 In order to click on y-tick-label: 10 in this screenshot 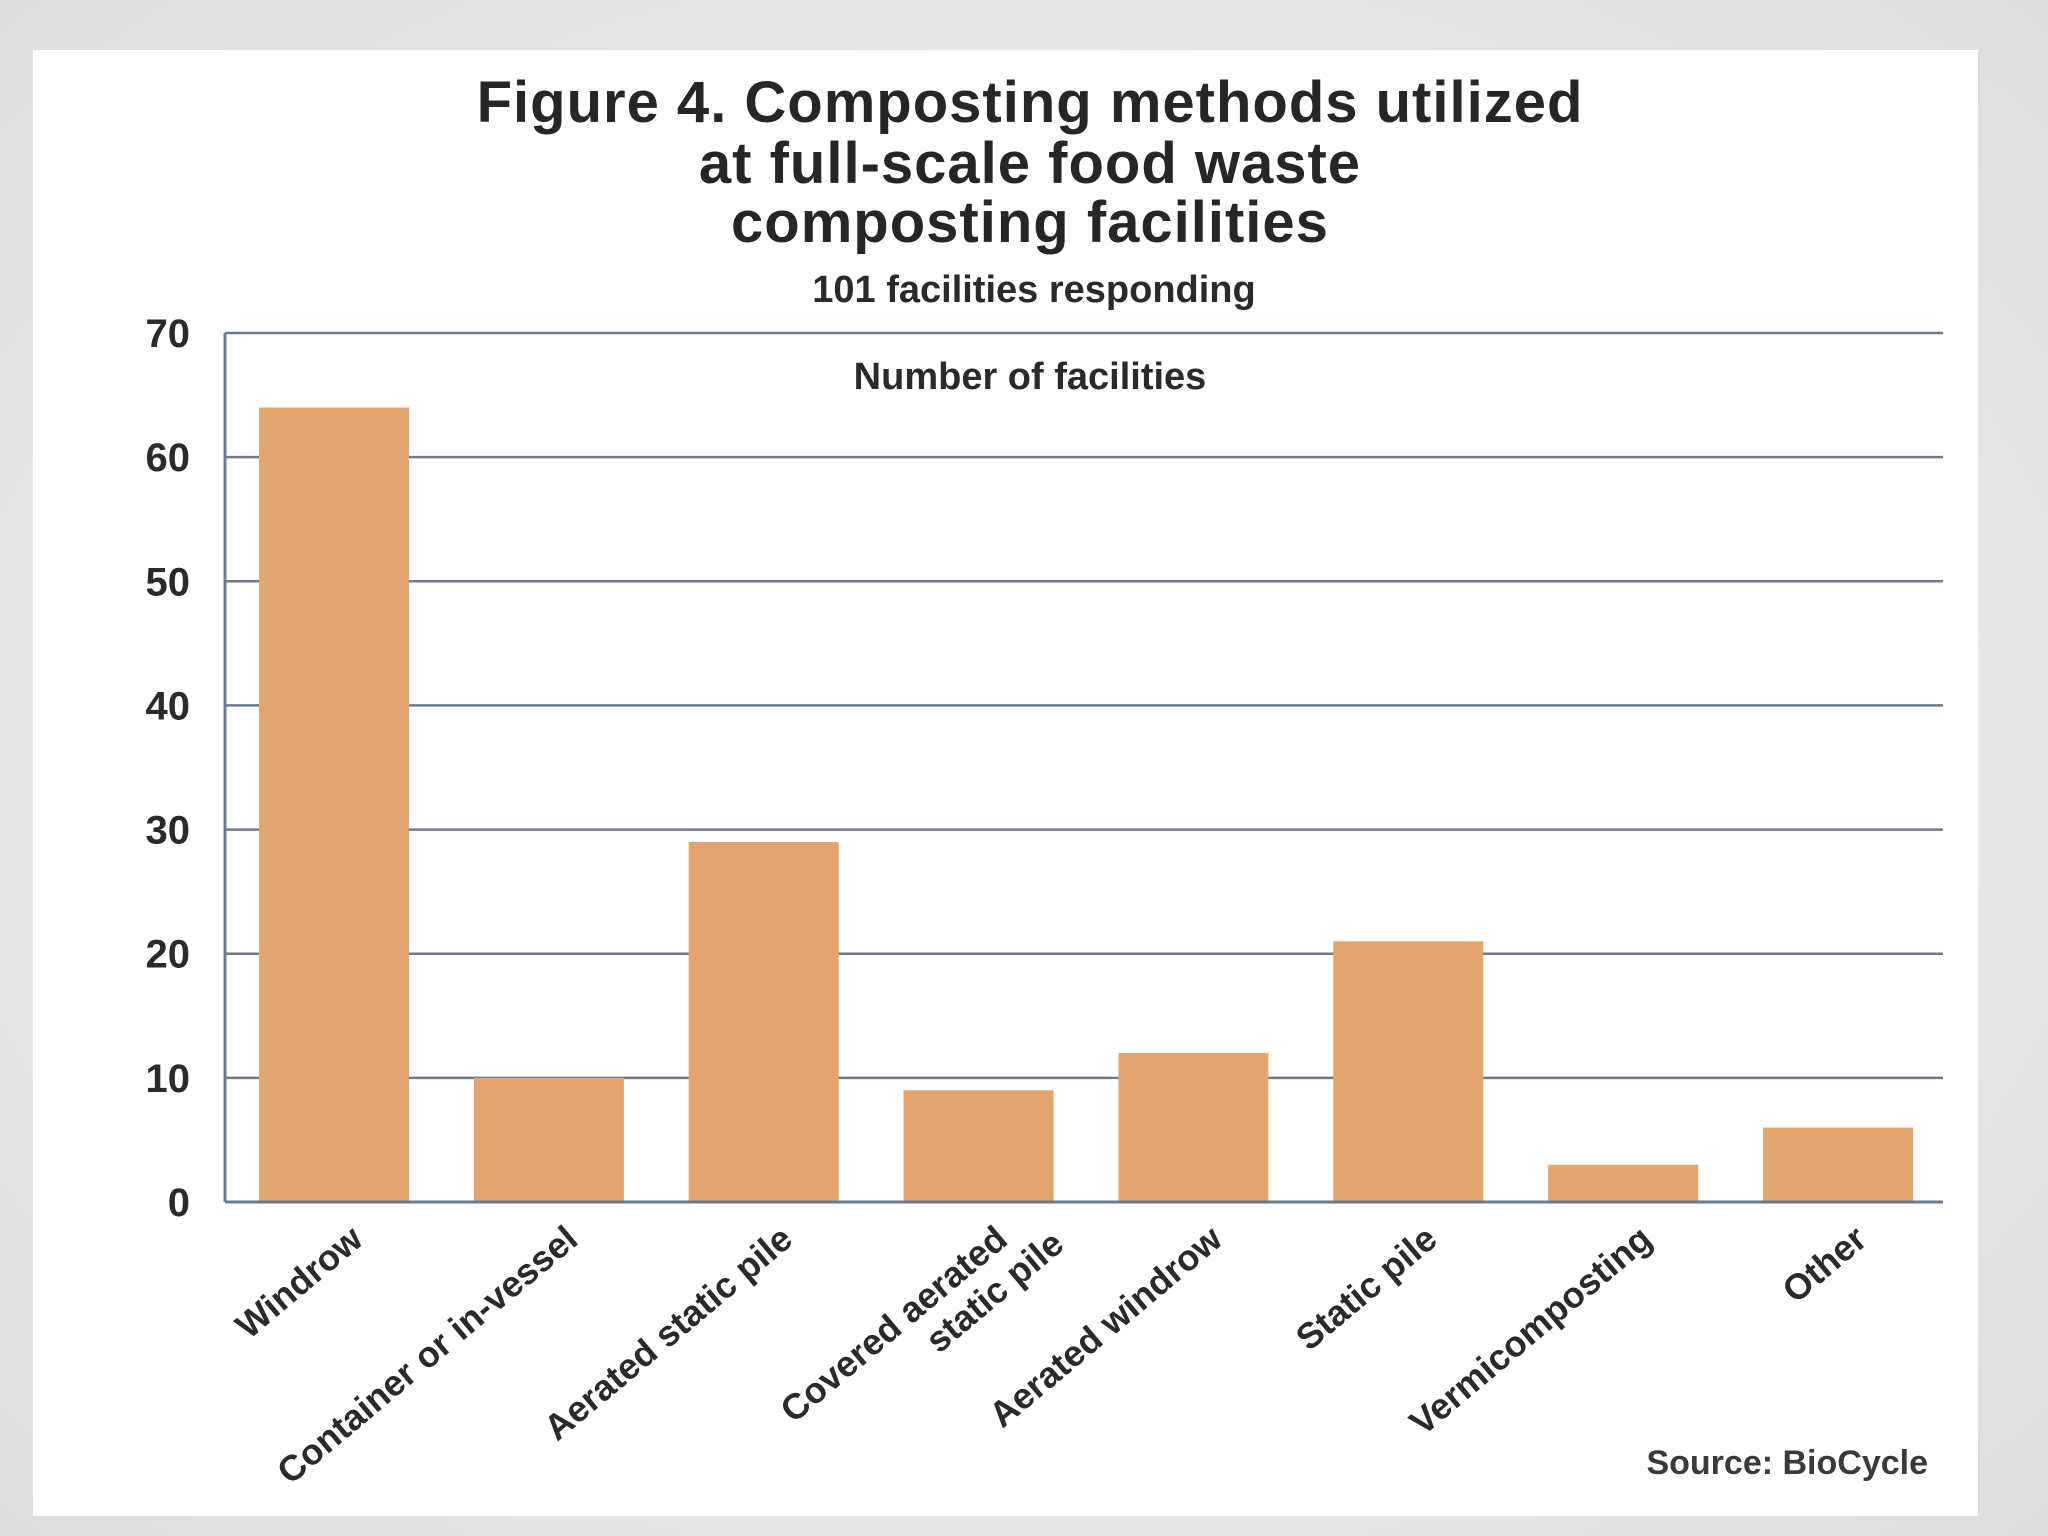, I will do `click(168, 1079)`.